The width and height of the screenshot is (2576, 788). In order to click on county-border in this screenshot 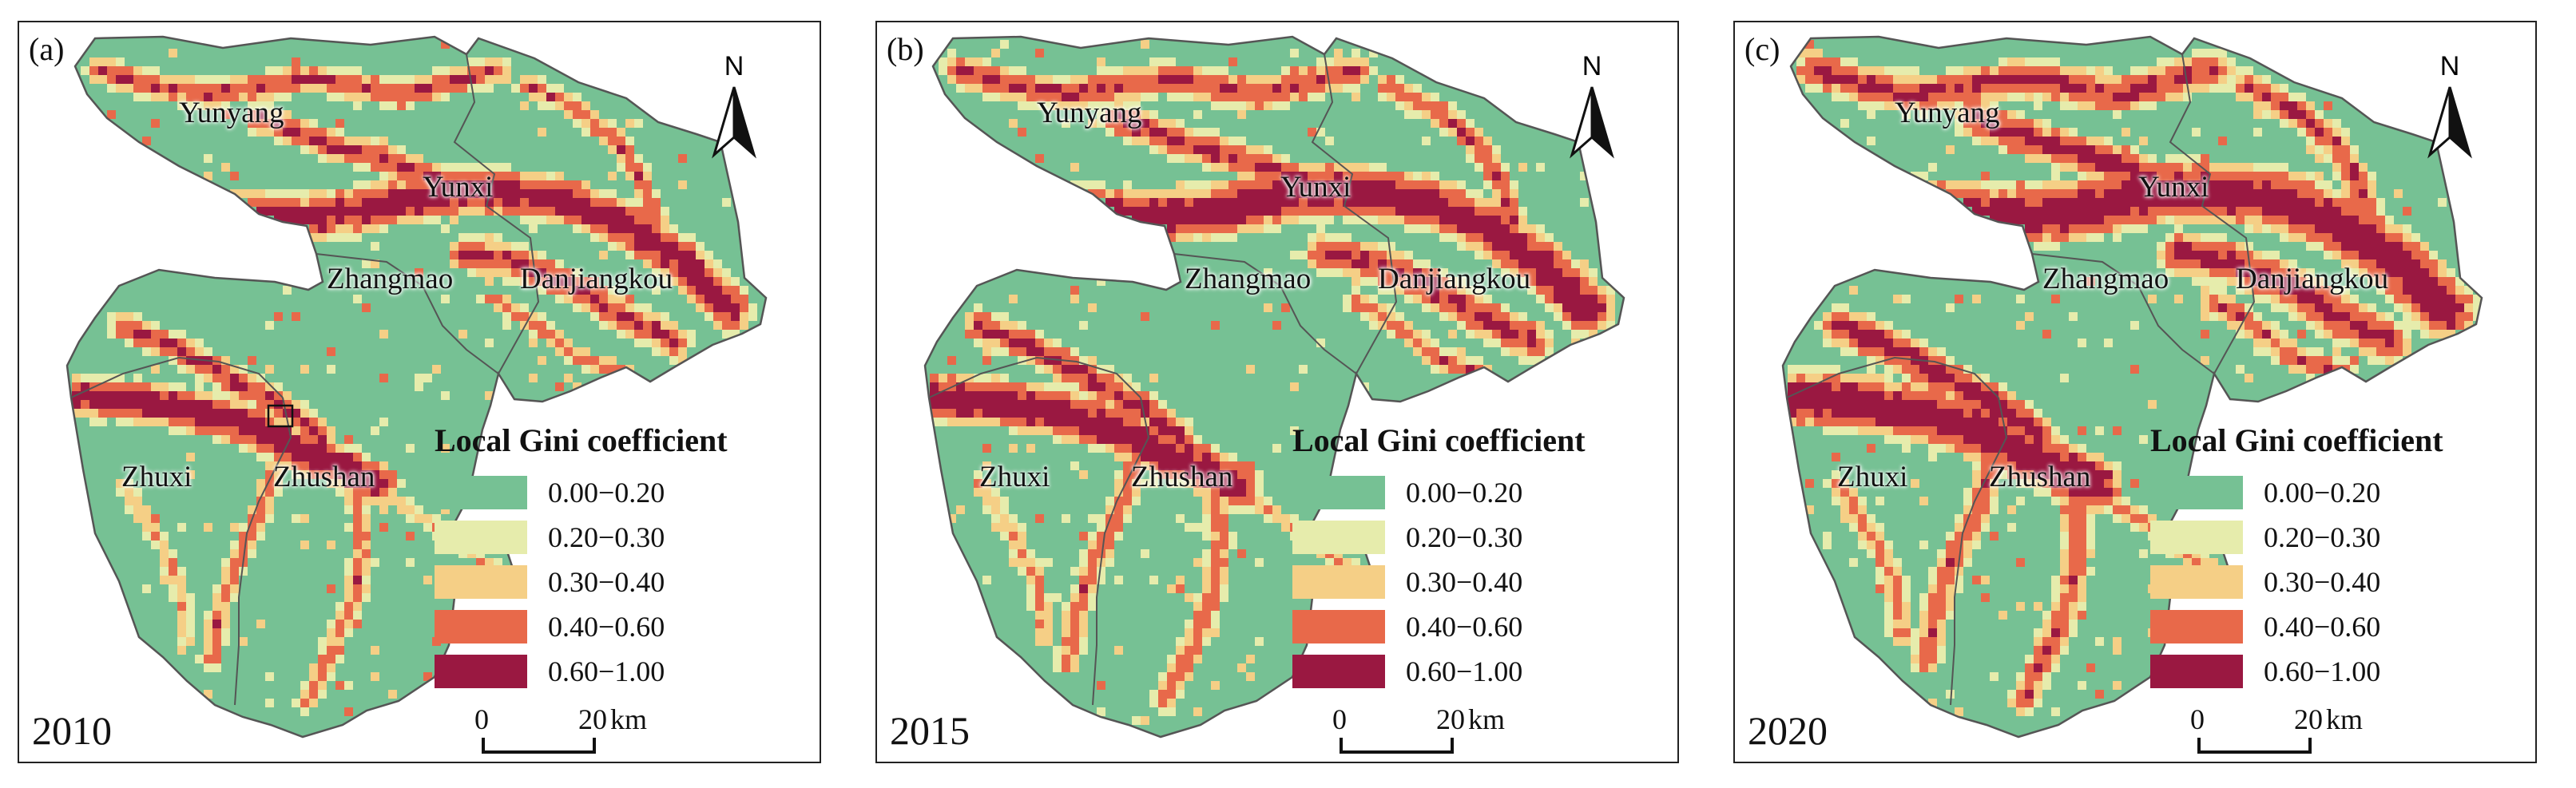, I will do `click(496, 213)`.